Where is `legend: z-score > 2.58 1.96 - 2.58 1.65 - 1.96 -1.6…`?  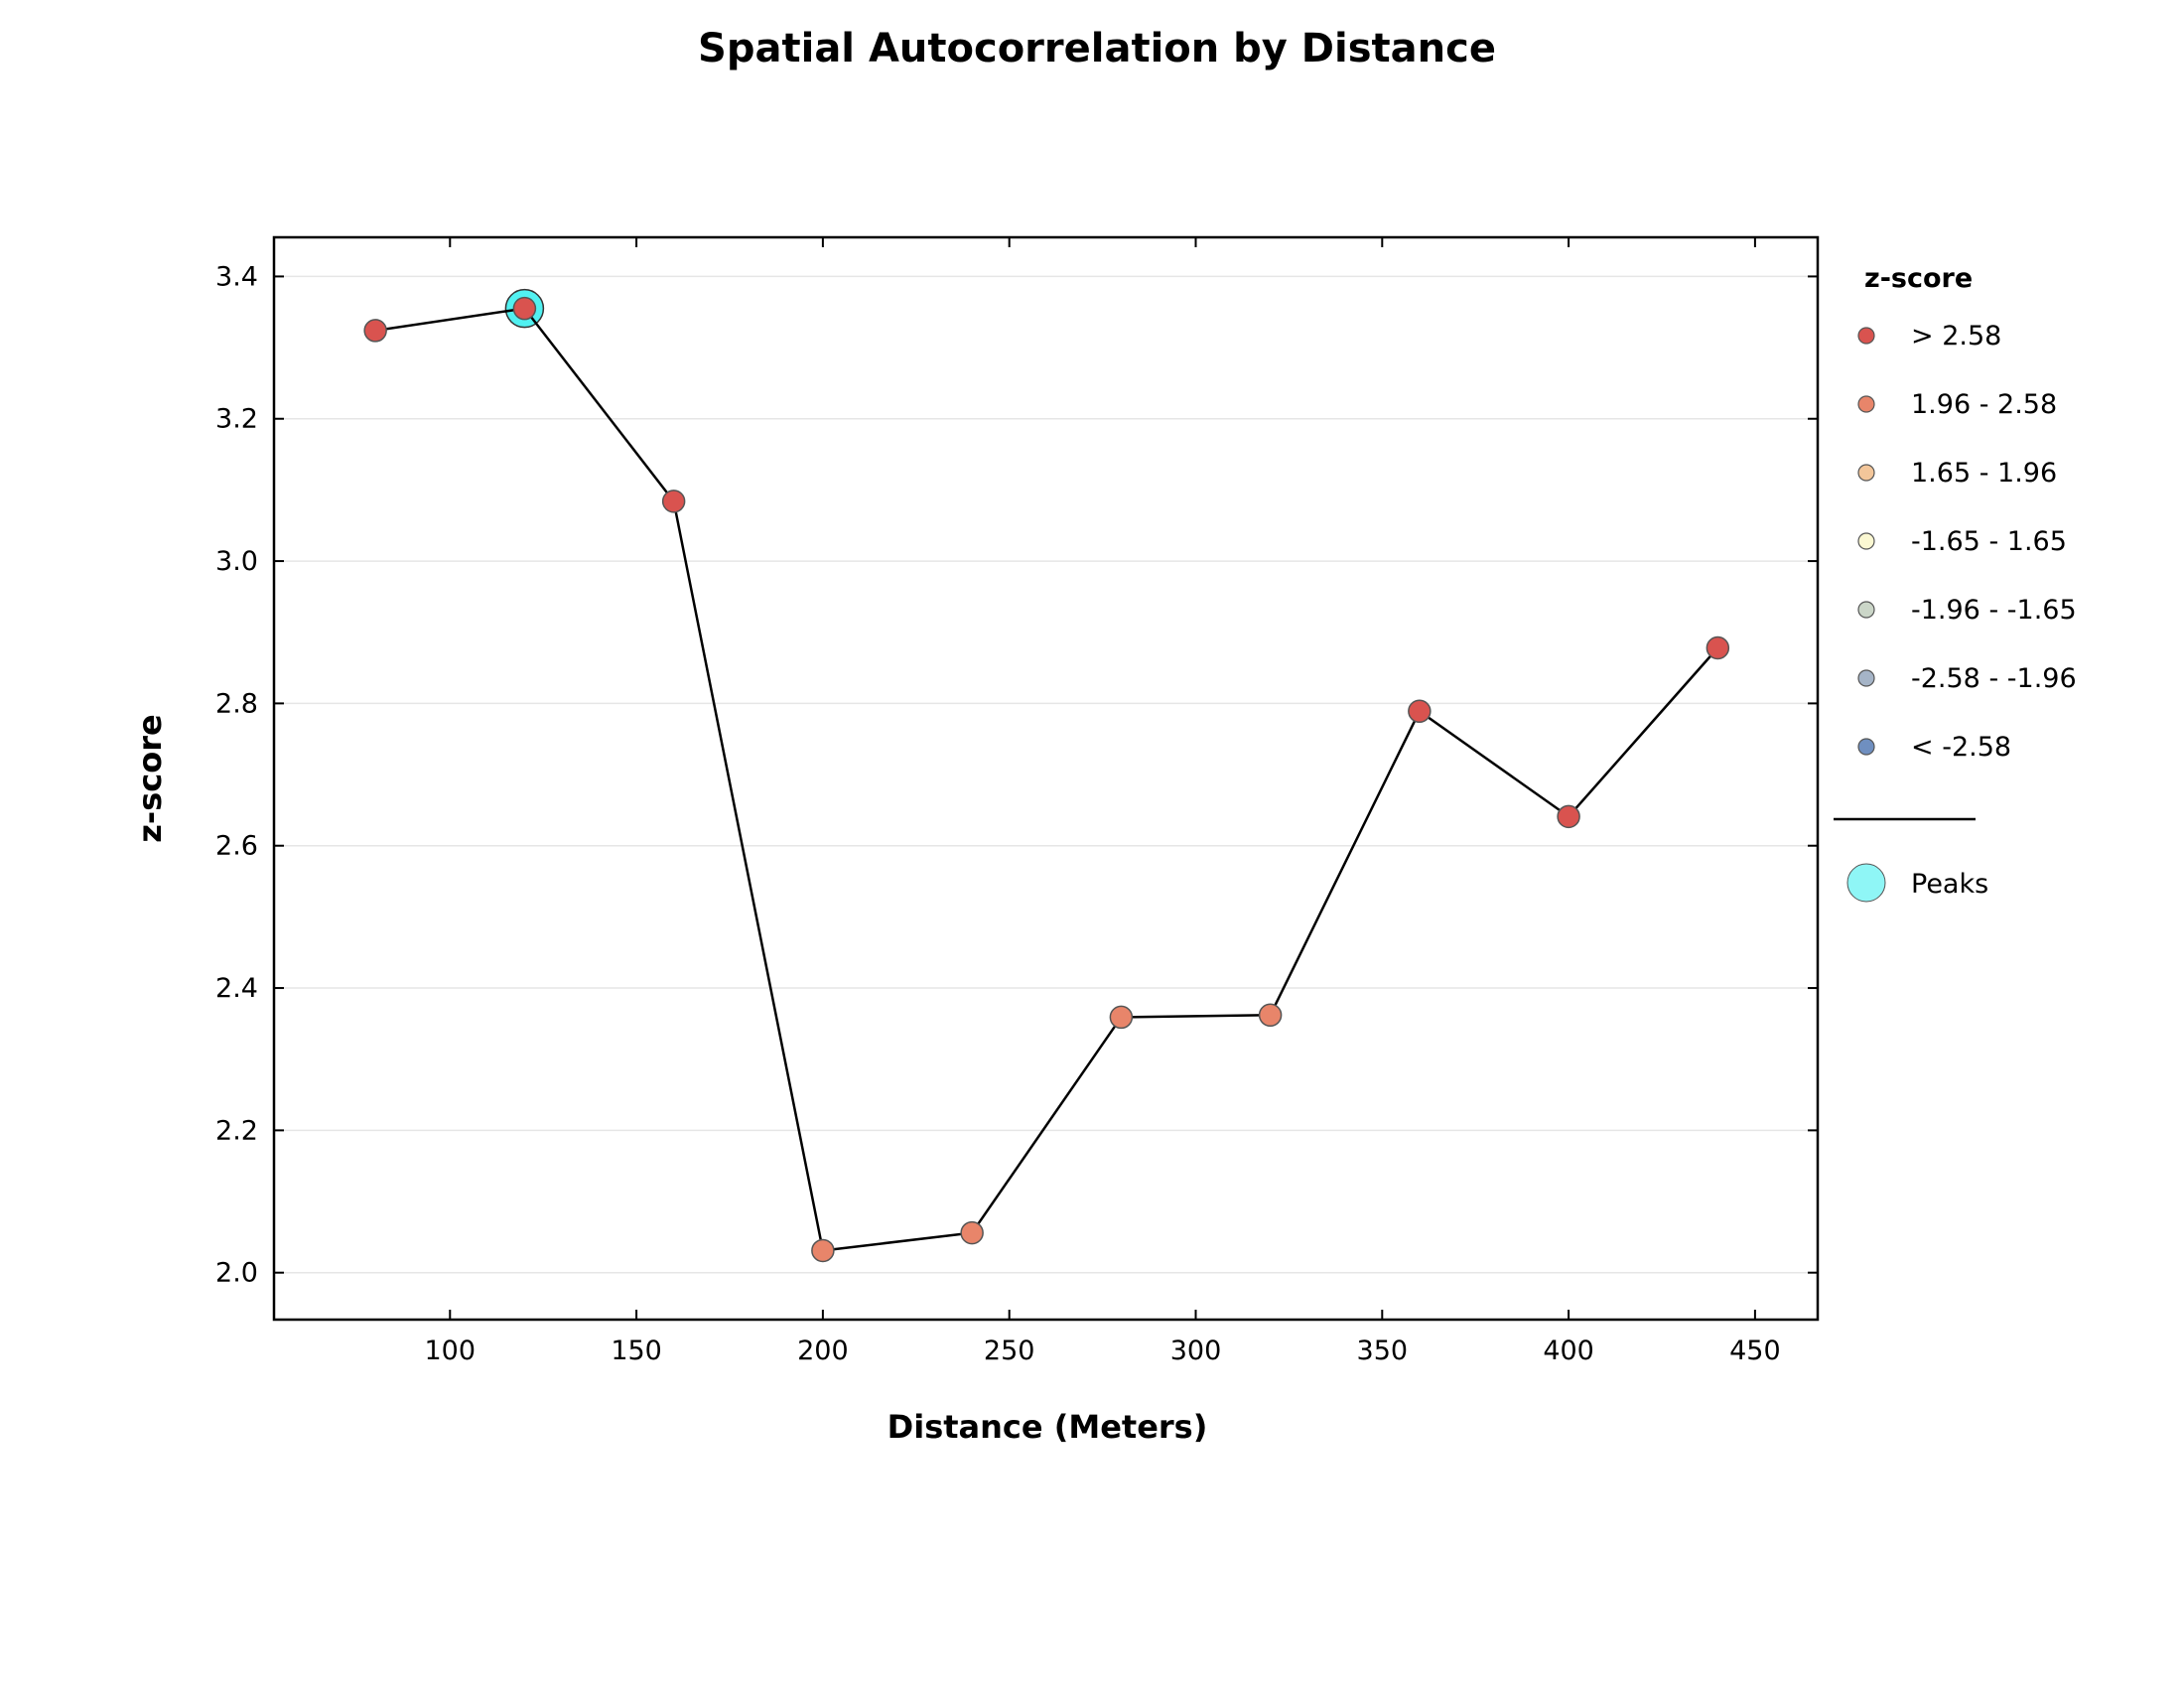
legend: z-score > 2.58 1.96 - 2.58 1.65 - 1.96 -1.6… is located at coordinates (1955, 583).